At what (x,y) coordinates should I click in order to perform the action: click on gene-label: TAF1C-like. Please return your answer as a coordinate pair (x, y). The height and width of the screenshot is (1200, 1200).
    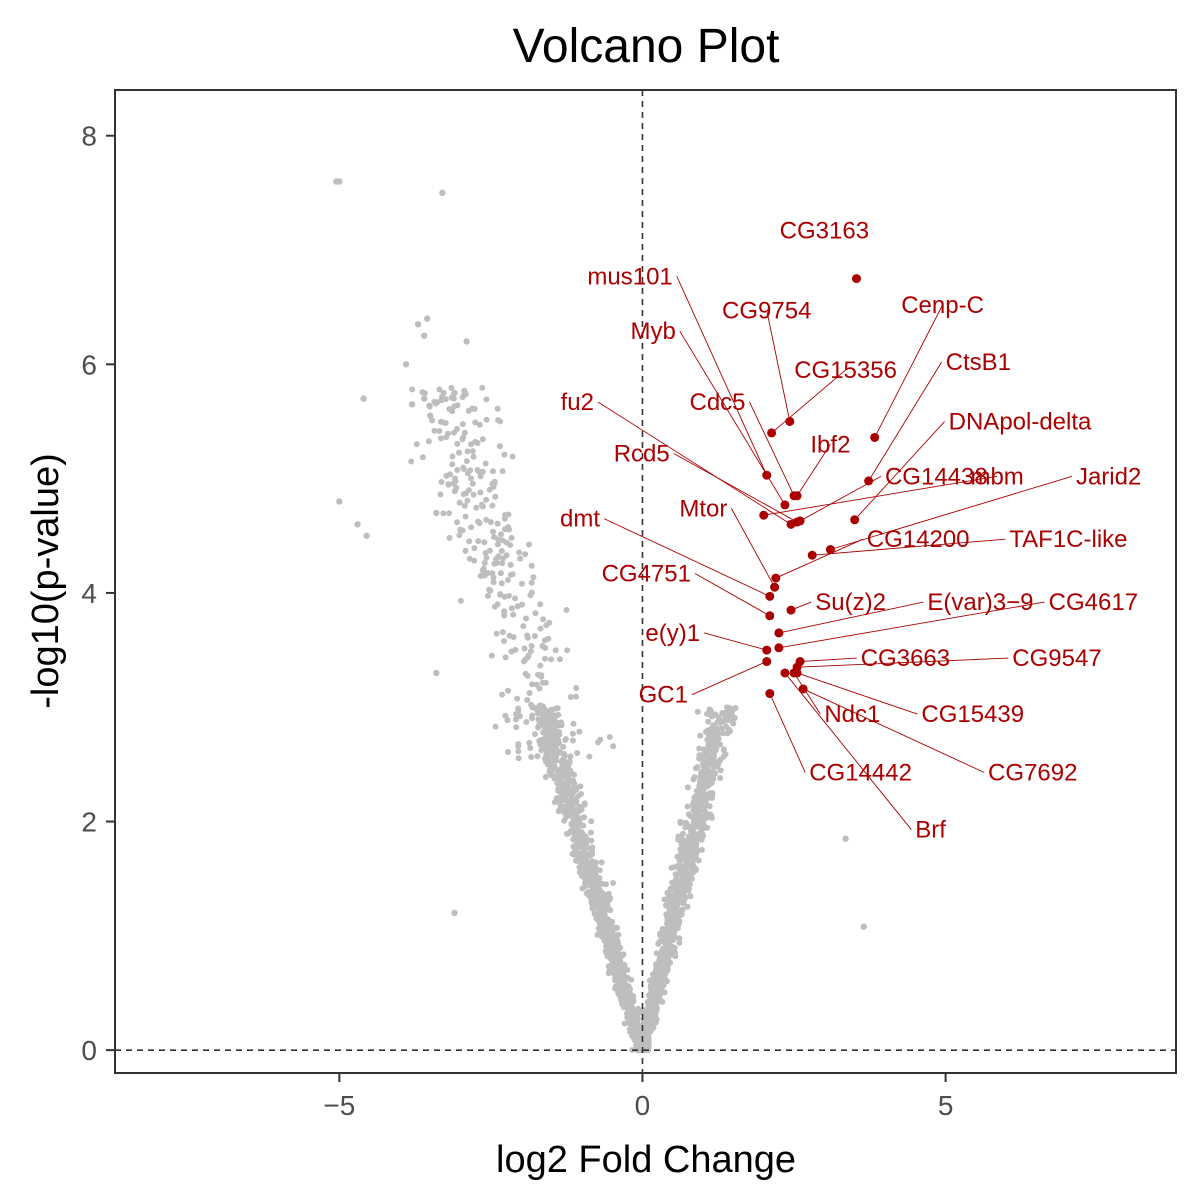
    Looking at the image, I should click on (1068, 539).